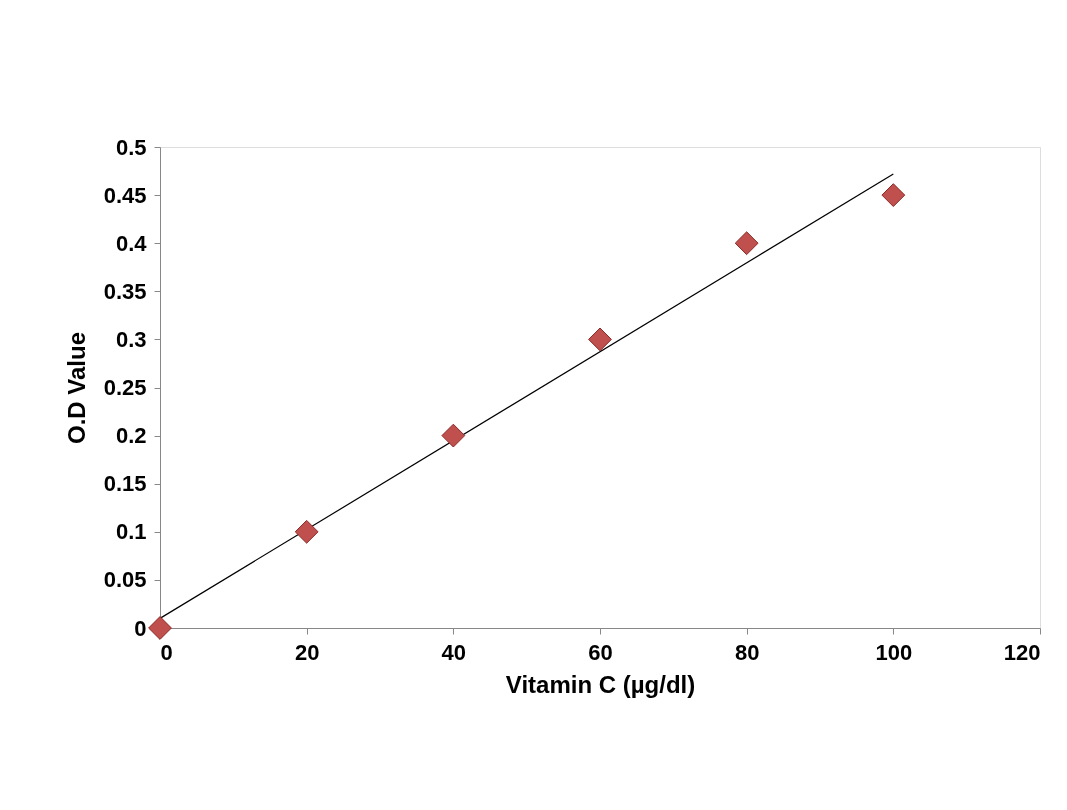 This screenshot has width=1067, height=810. Describe the element at coordinates (131, 147) in the screenshot. I see `y-tick-label: 0.5` at that location.